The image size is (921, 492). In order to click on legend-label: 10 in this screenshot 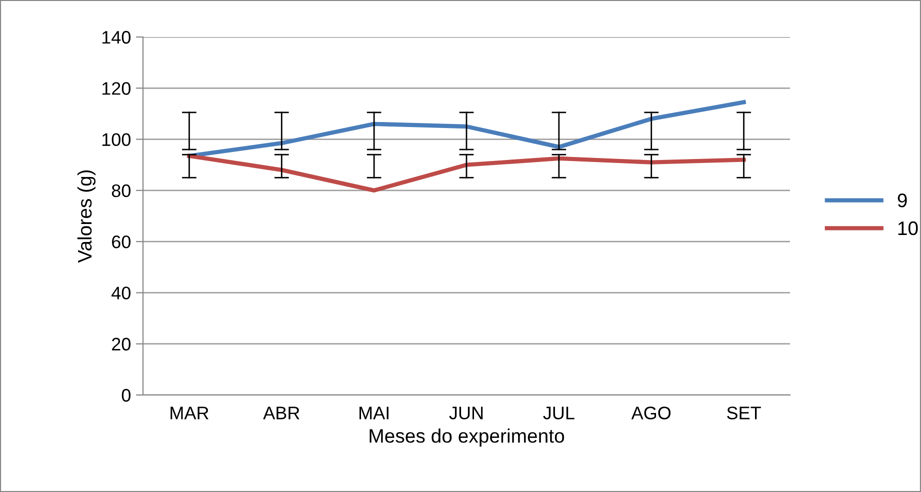, I will do `click(908, 228)`.